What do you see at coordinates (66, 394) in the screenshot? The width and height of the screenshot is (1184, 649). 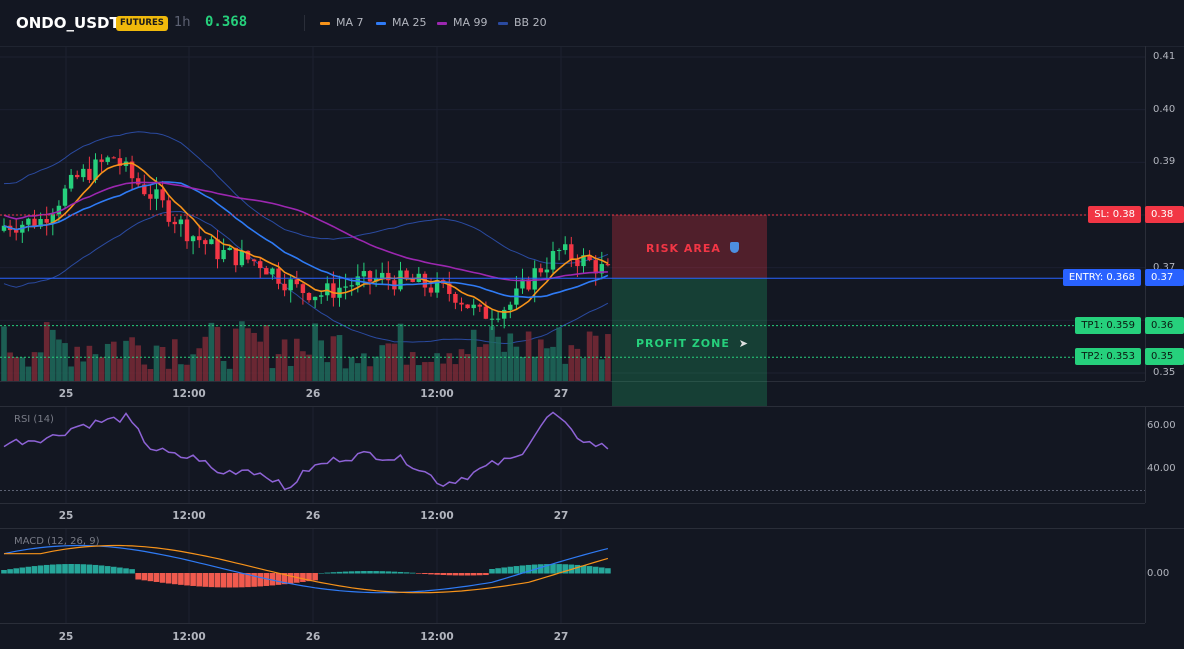 I see `time-tick: 25` at bounding box center [66, 394].